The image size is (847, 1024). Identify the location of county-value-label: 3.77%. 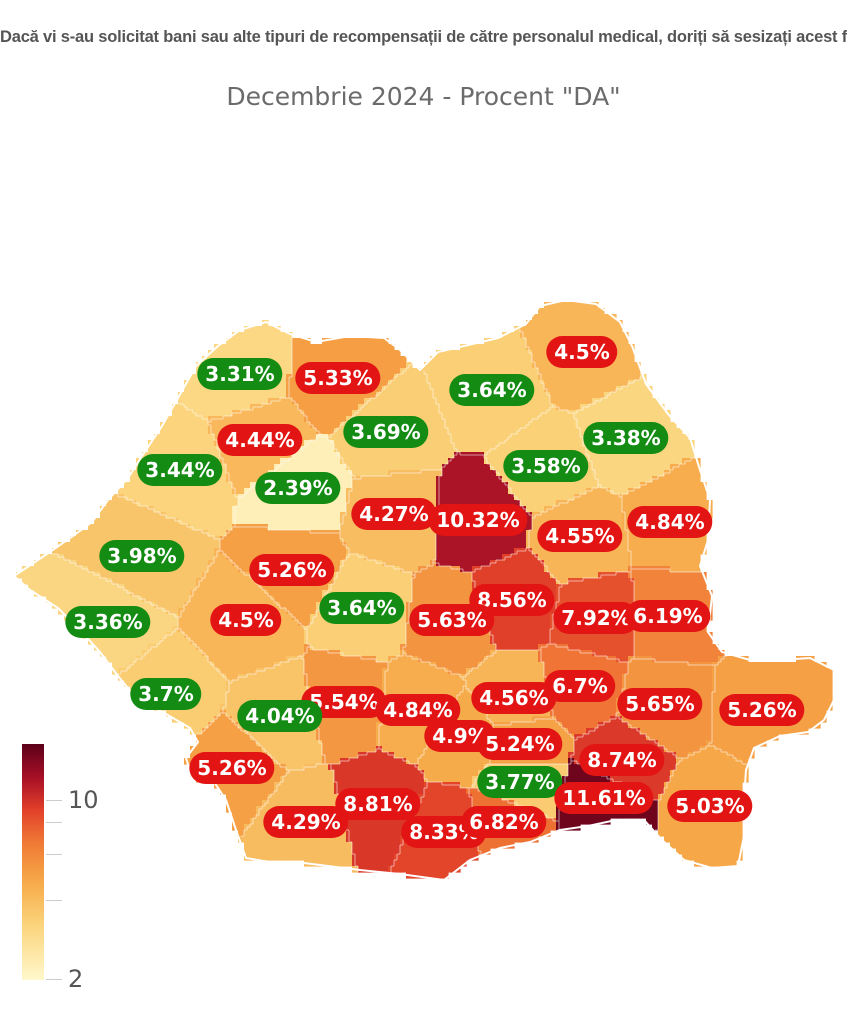
(520, 782).